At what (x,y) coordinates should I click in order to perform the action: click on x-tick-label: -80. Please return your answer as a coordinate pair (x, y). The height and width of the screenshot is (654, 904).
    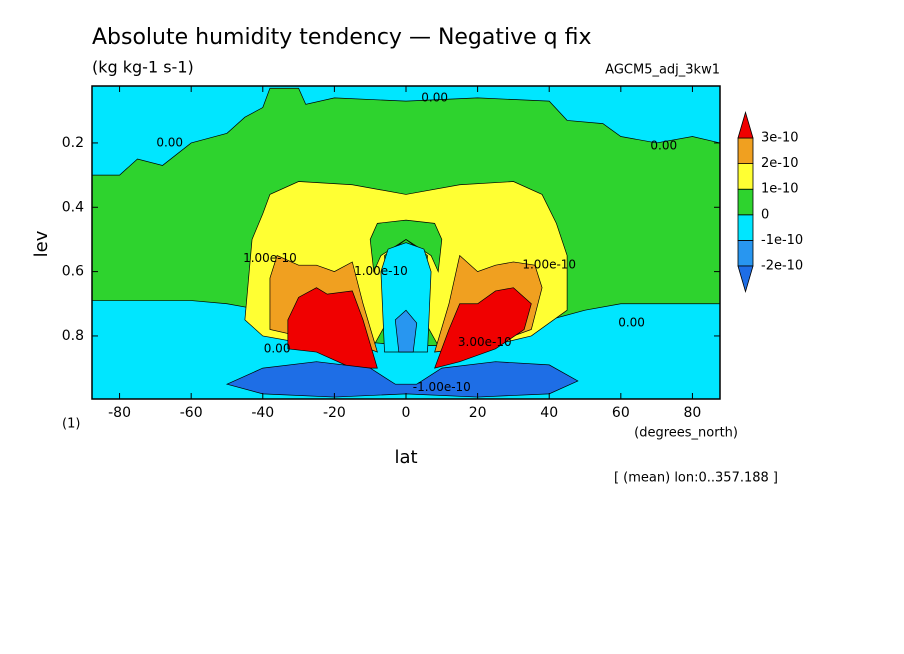
    Looking at the image, I should click on (119, 413).